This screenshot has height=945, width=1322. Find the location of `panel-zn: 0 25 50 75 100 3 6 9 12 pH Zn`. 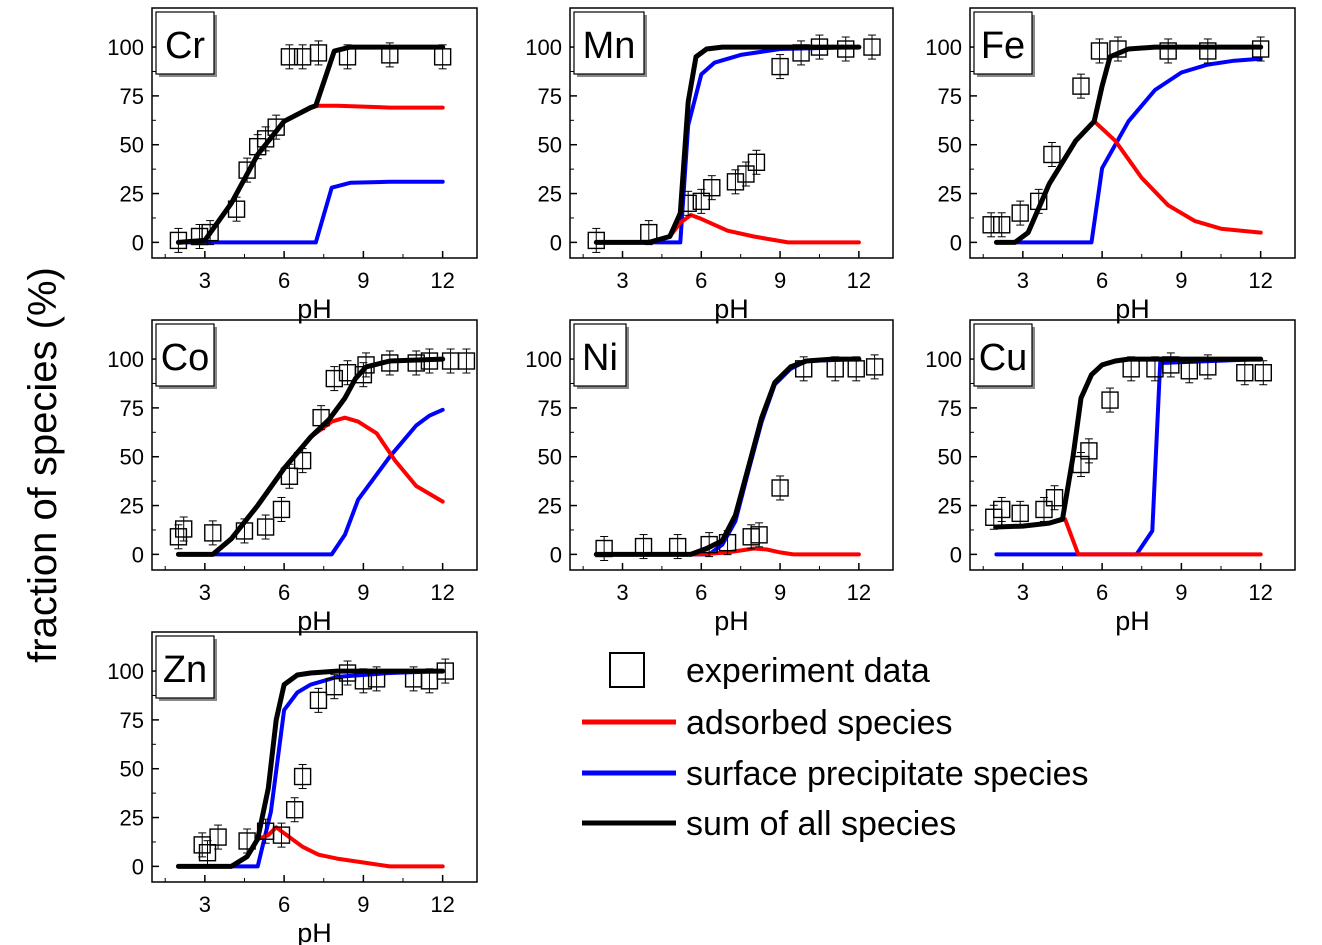

panel-zn: 0 25 50 75 100 3 6 9 12 pH Zn is located at coordinates (292, 788).